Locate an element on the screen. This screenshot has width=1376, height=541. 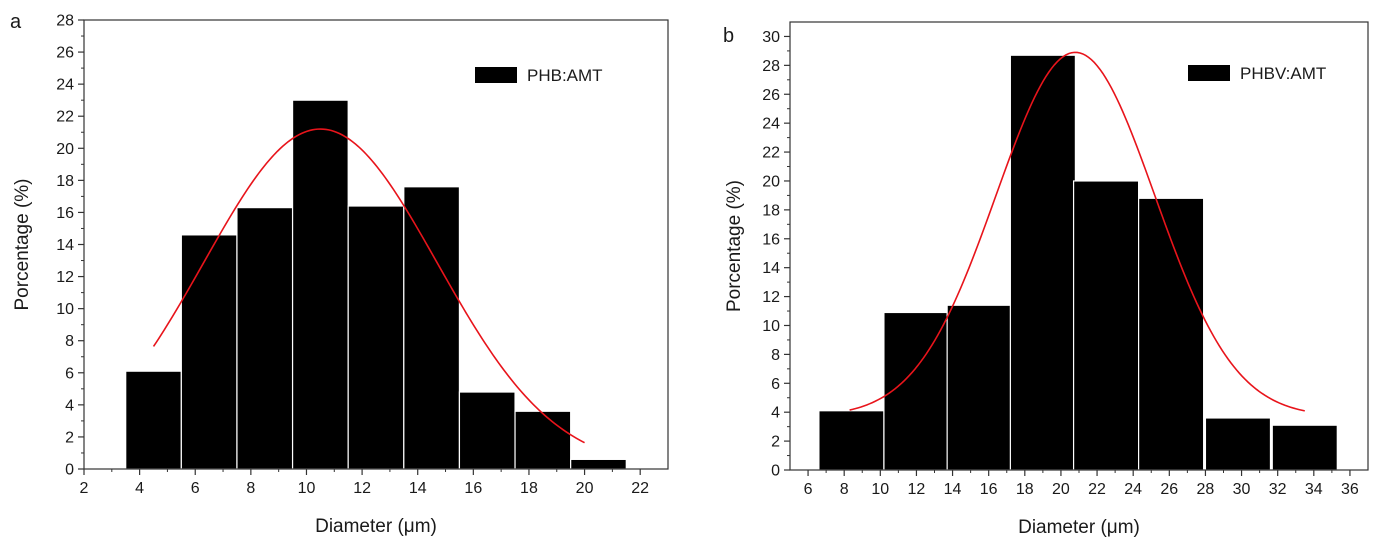
x-tick-label: 30 is located at coordinates (1242, 489).